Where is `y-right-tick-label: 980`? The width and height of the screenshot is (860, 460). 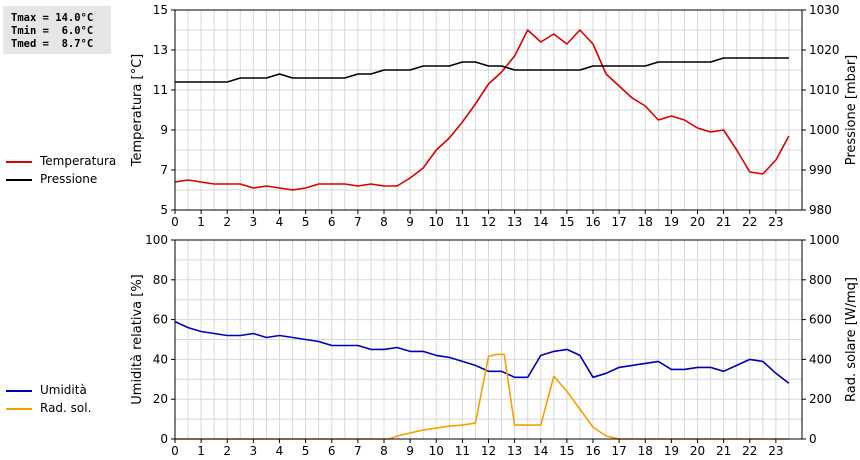 y-right-tick-label: 980 is located at coordinates (820, 210).